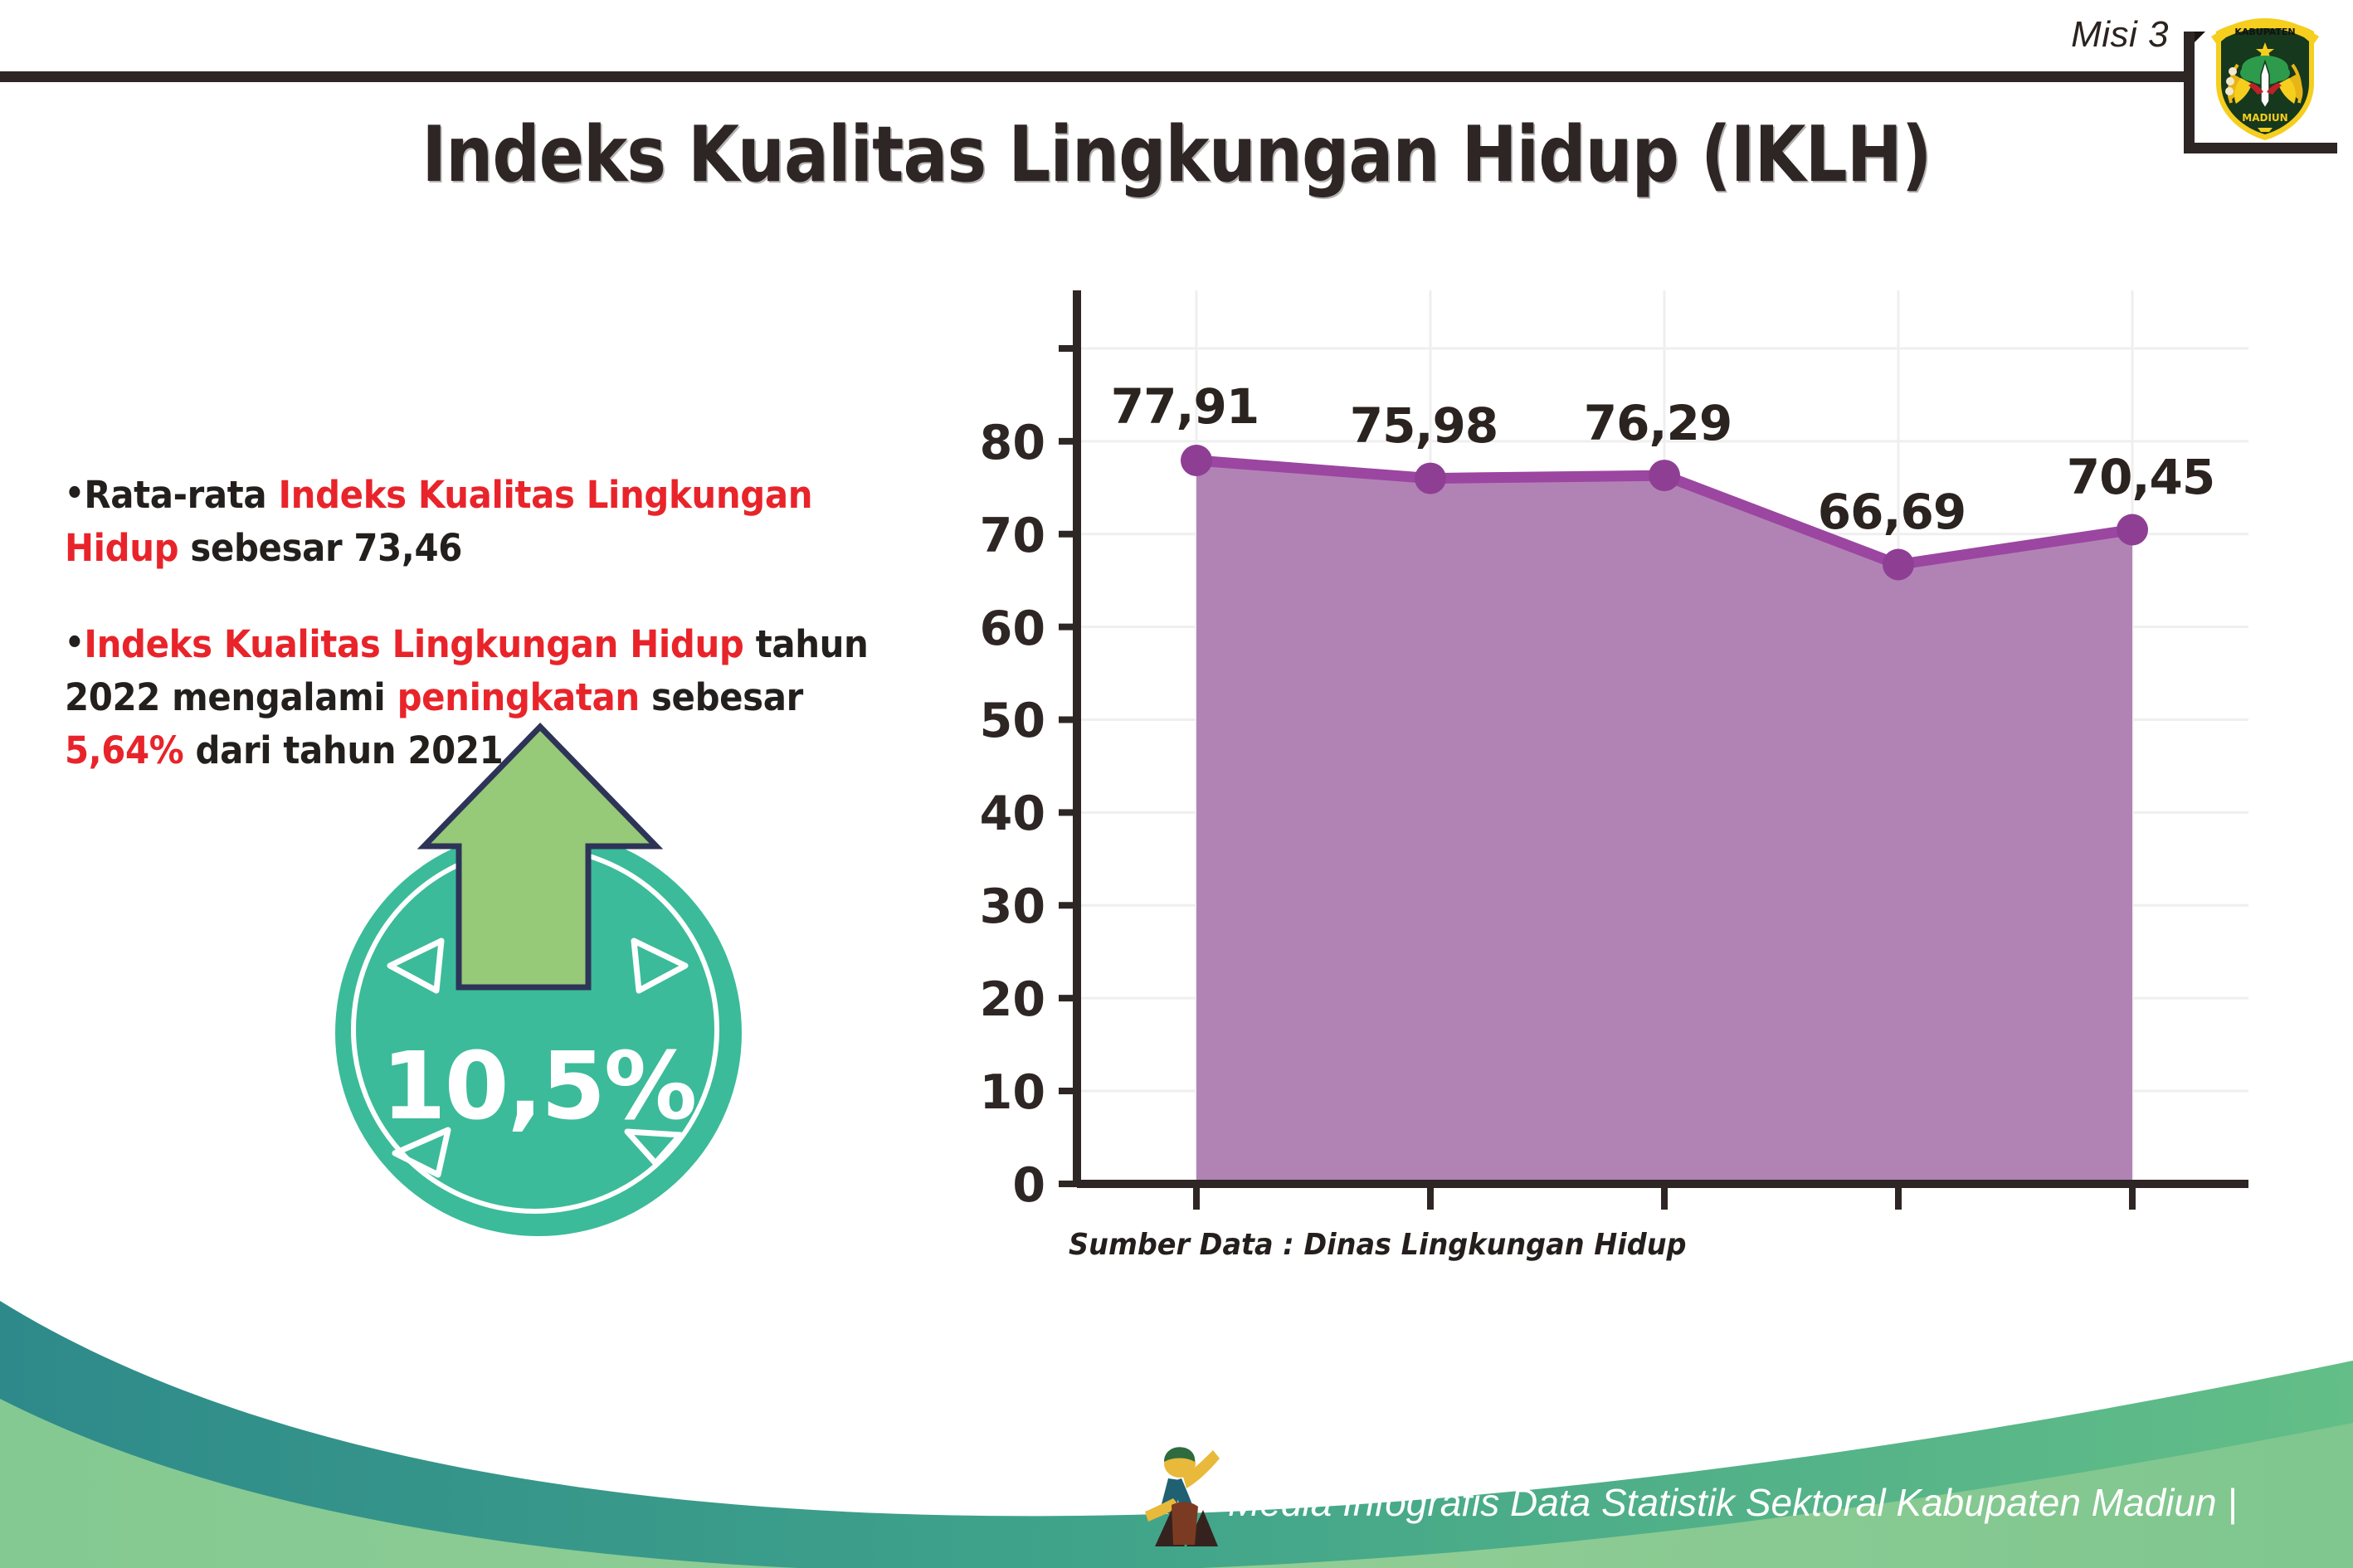  Describe the element at coordinates (540, 856) in the screenshot. I see `arrow-up-icon` at that location.